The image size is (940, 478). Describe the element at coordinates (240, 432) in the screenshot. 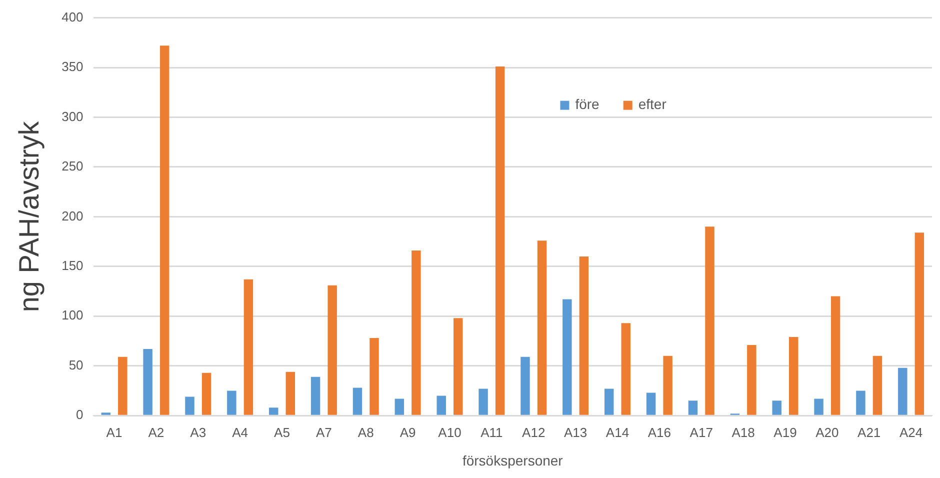

I see `x-tick-label: A4` at that location.